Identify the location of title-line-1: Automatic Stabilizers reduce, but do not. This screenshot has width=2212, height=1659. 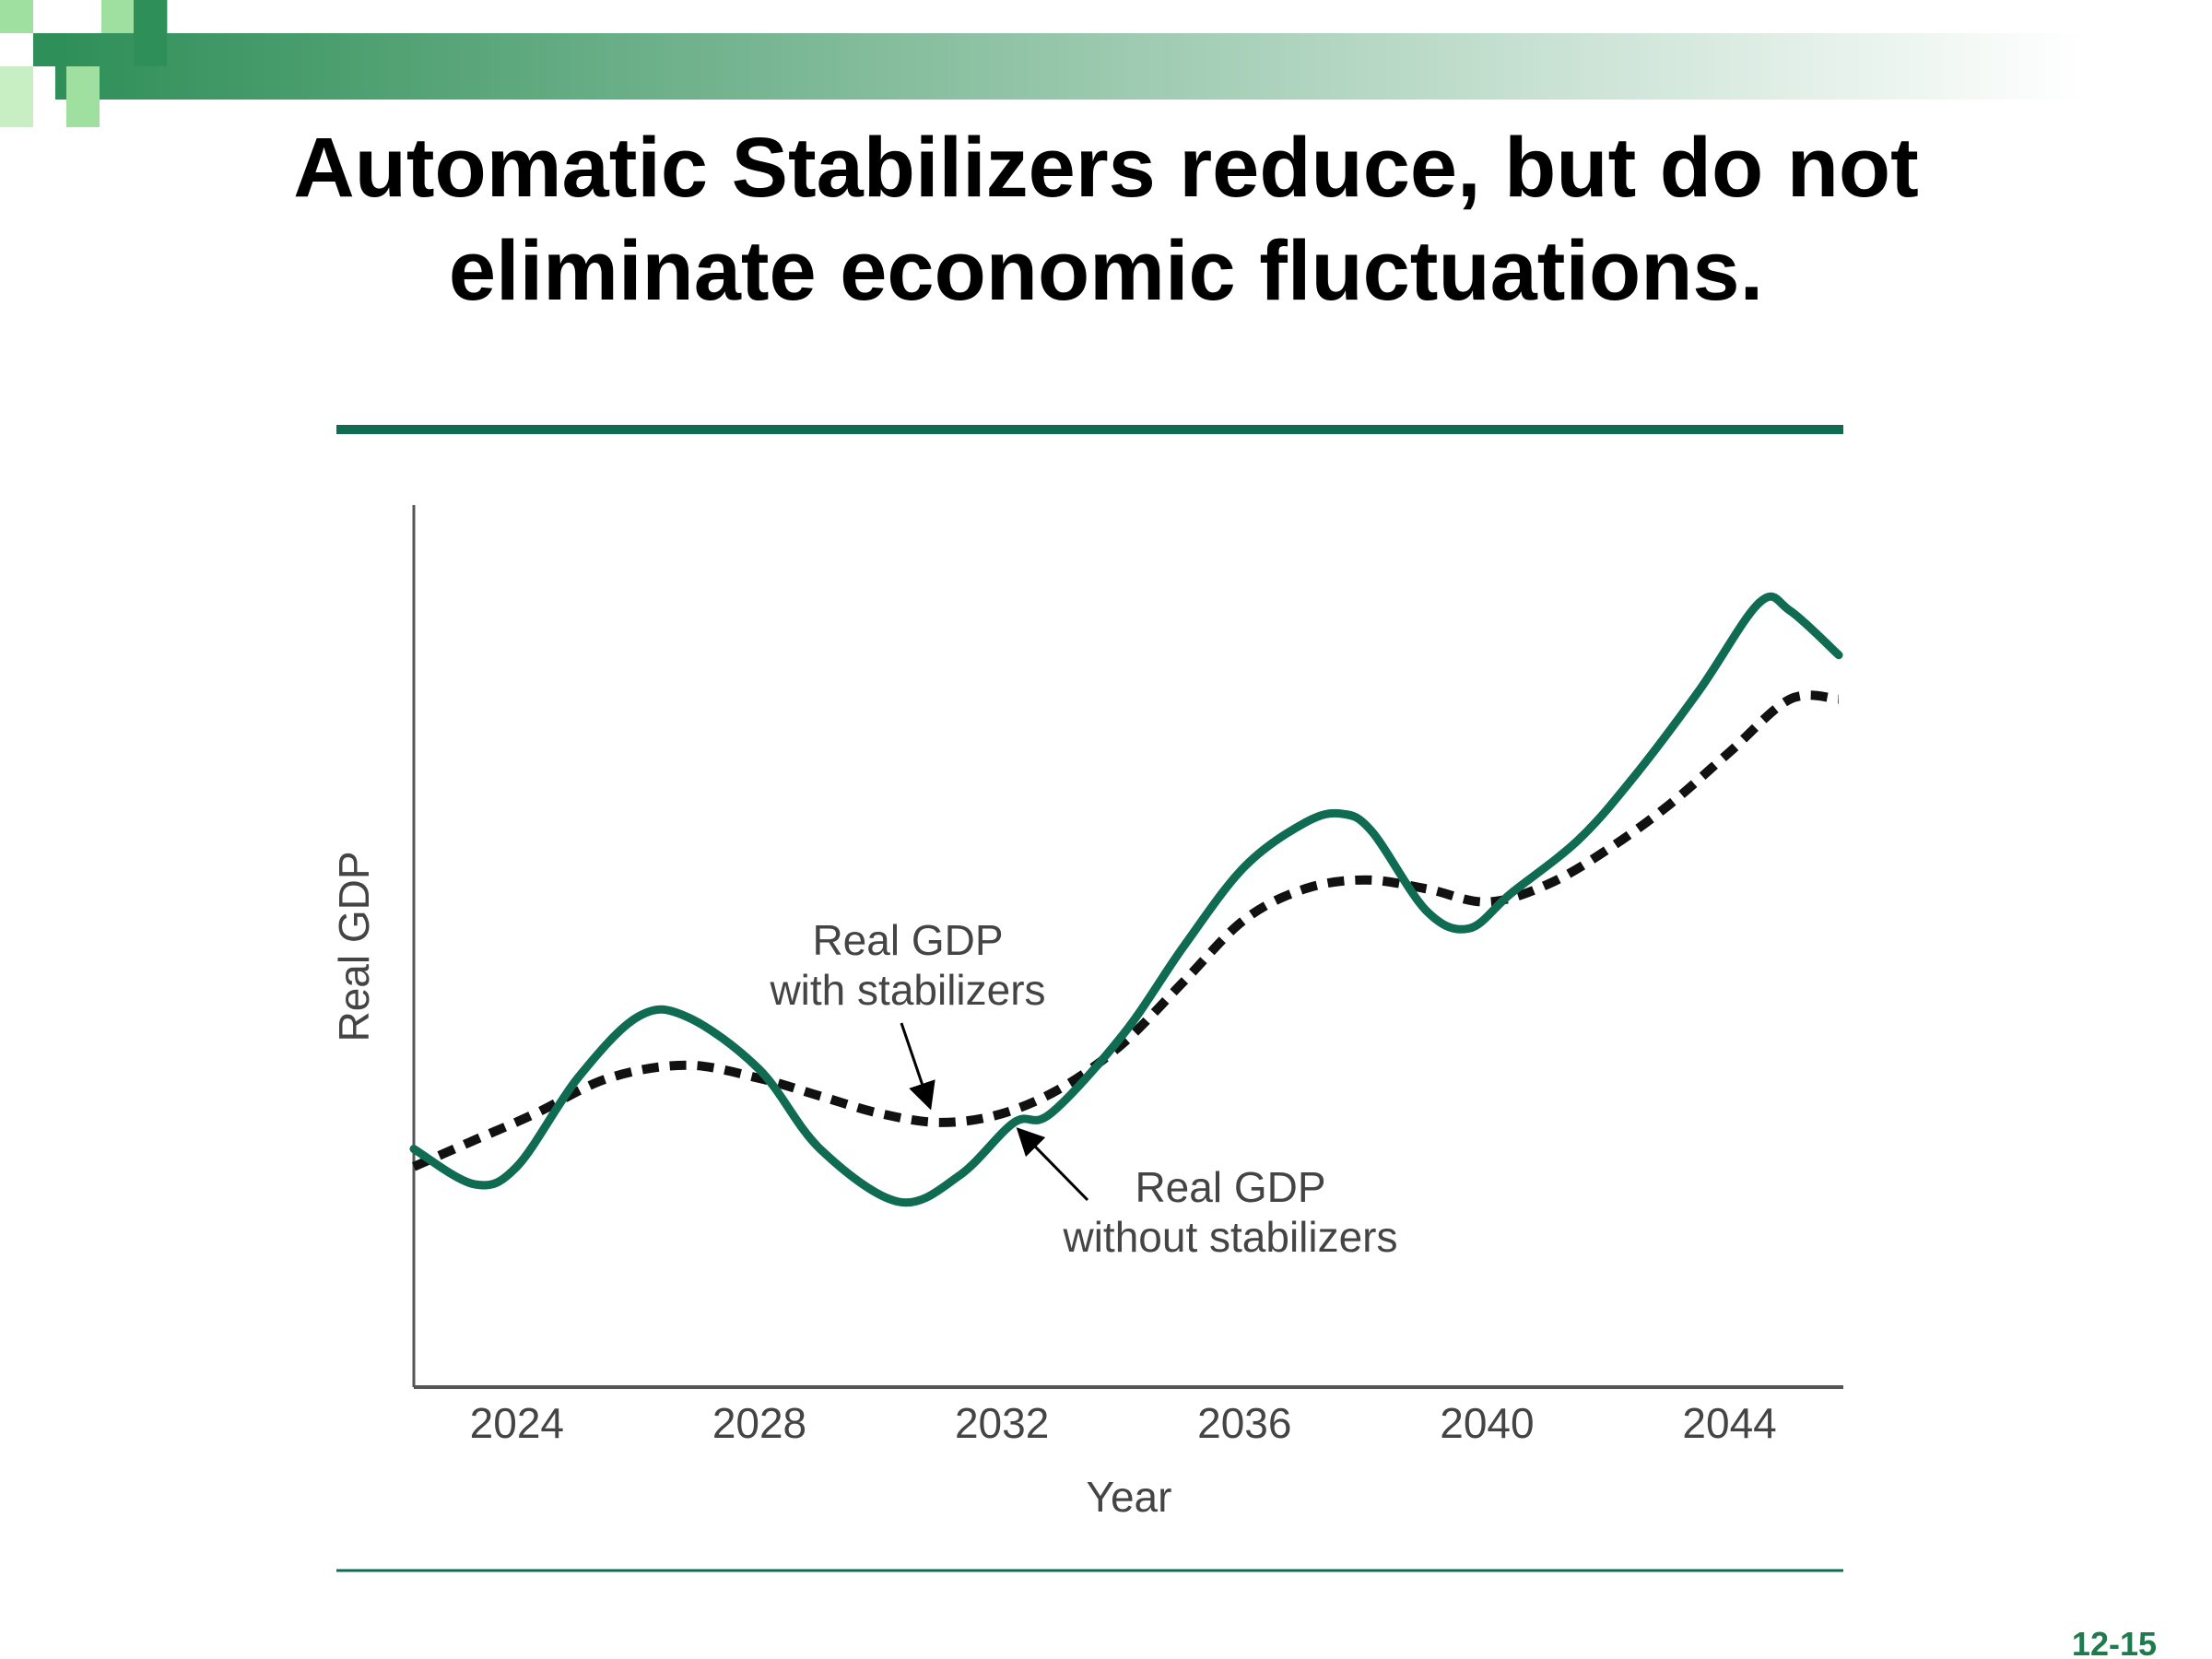
(1106, 168).